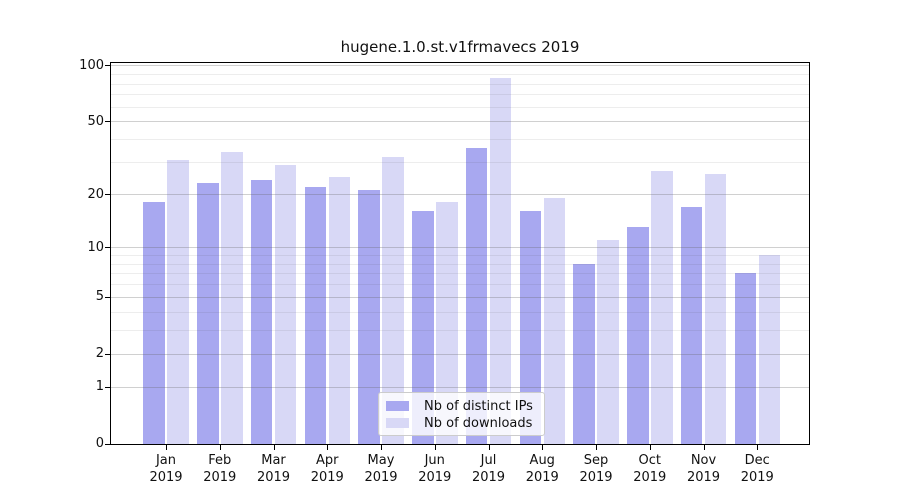  Describe the element at coordinates (435, 447) in the screenshot. I see `x-tick-jun` at that location.